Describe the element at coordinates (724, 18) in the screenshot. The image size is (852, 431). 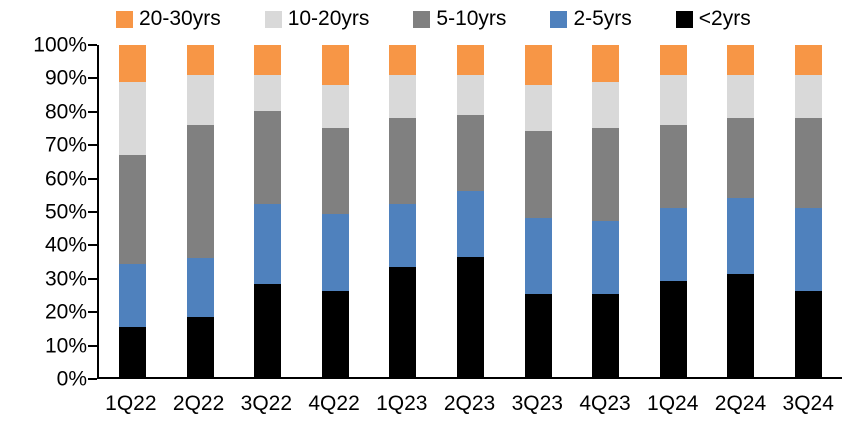
I see `legend-label: <2yrs` at that location.